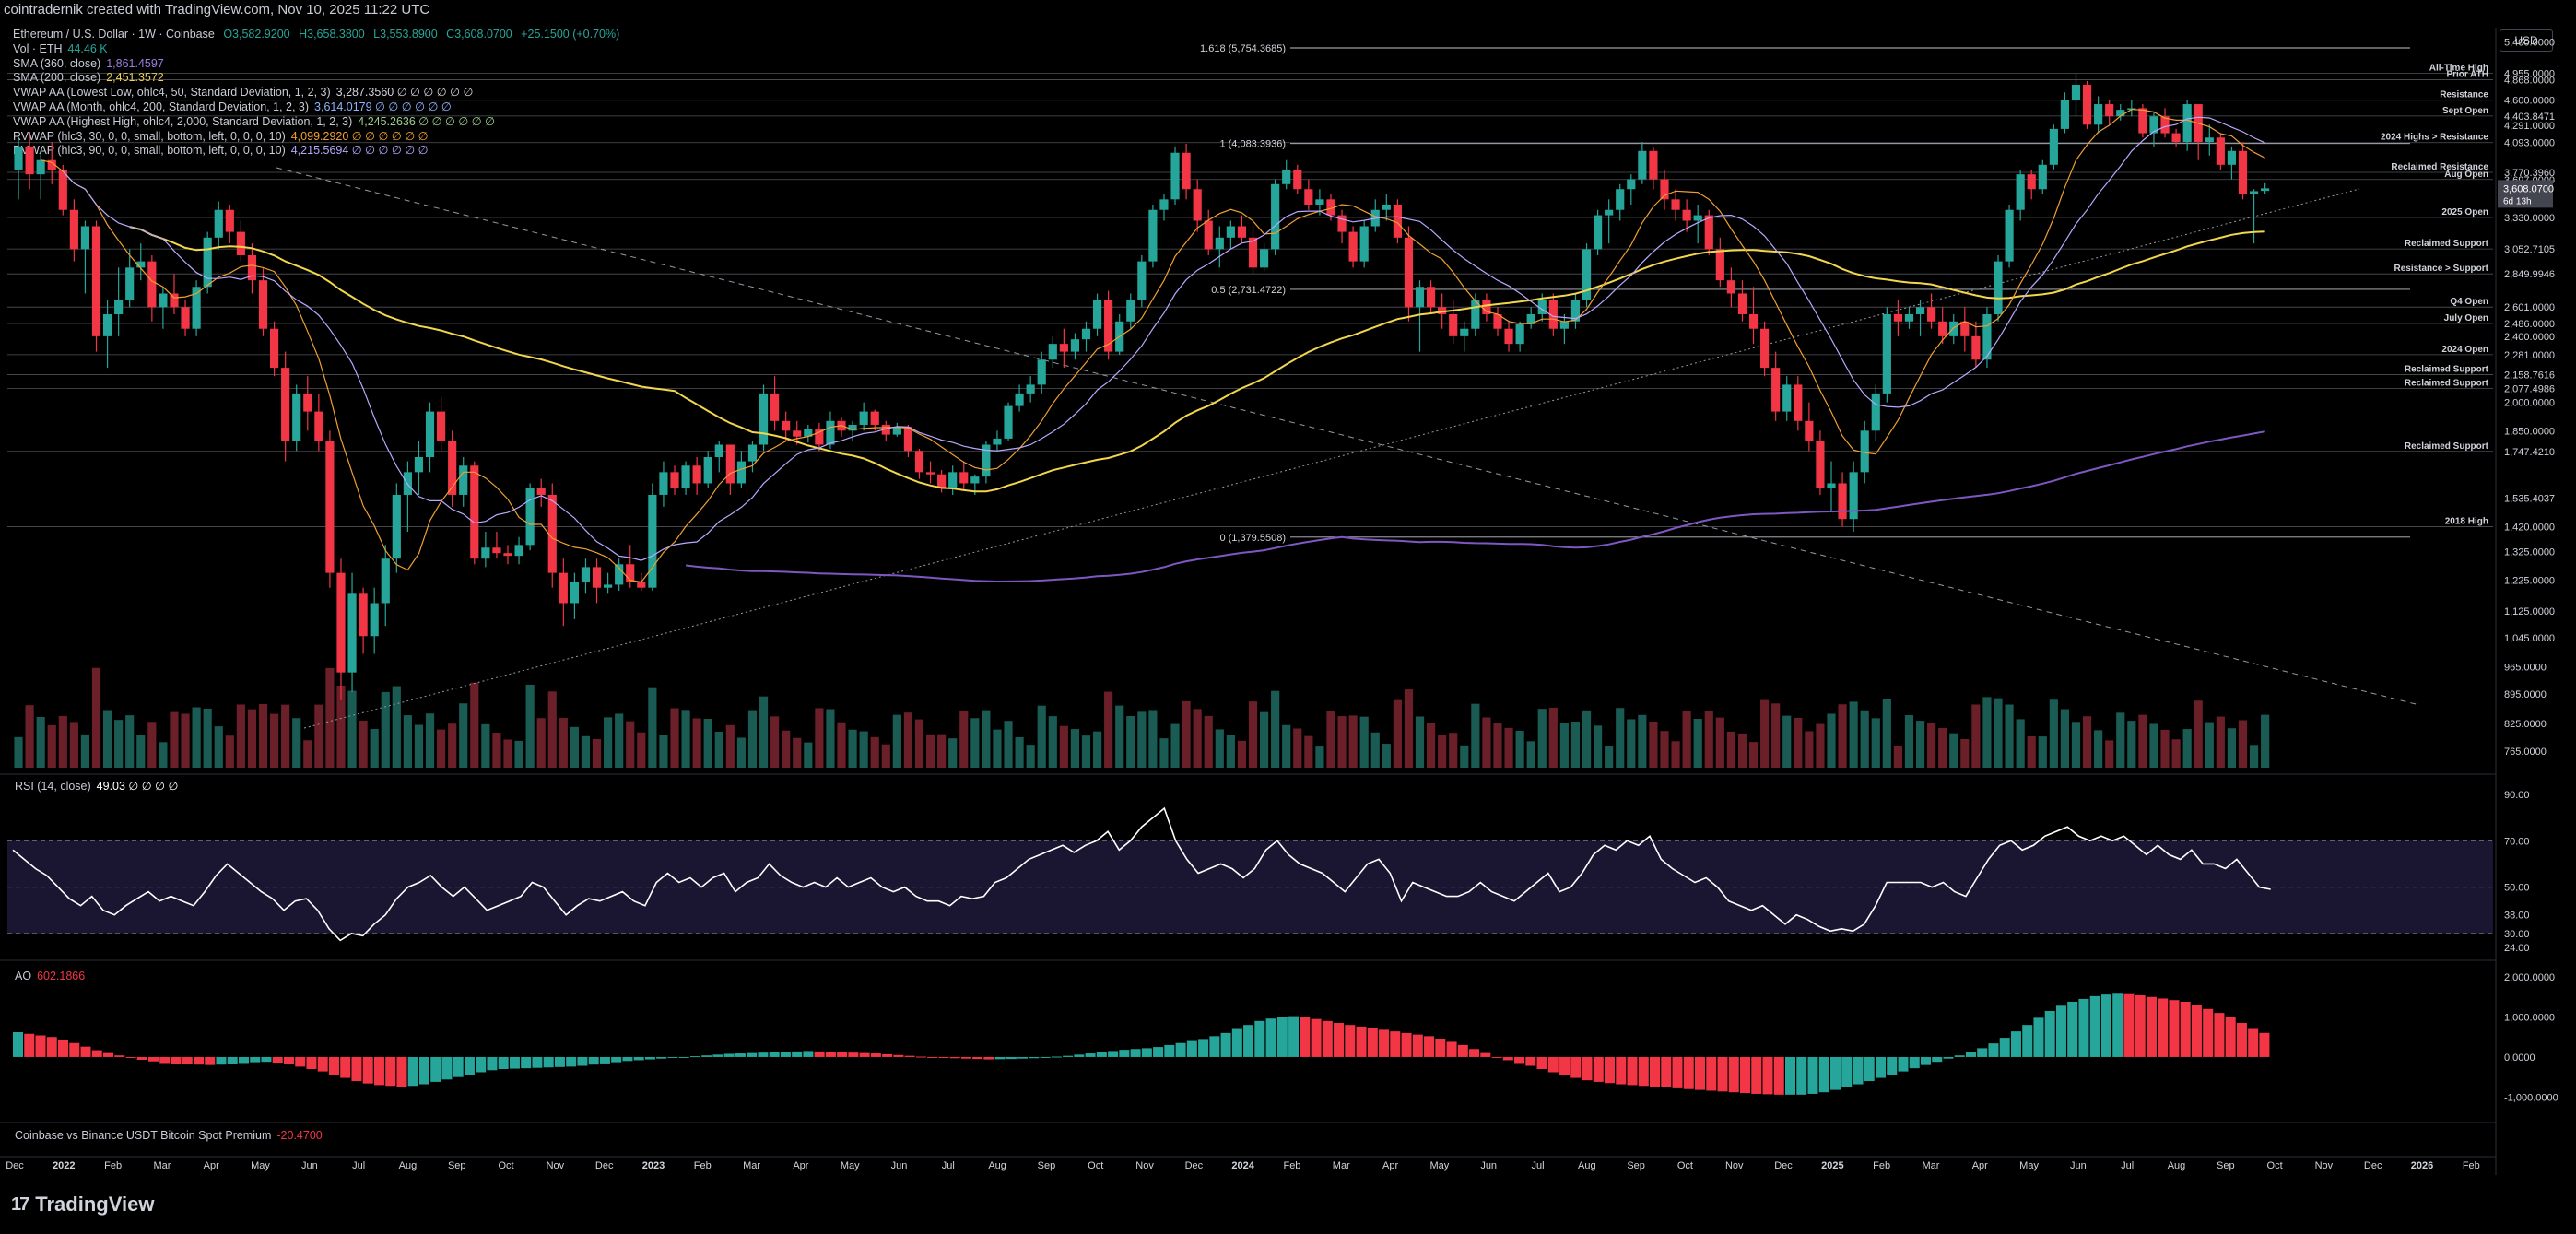 This screenshot has height=1234, width=2576. I want to click on time-tick-label: May, so click(1439, 1165).